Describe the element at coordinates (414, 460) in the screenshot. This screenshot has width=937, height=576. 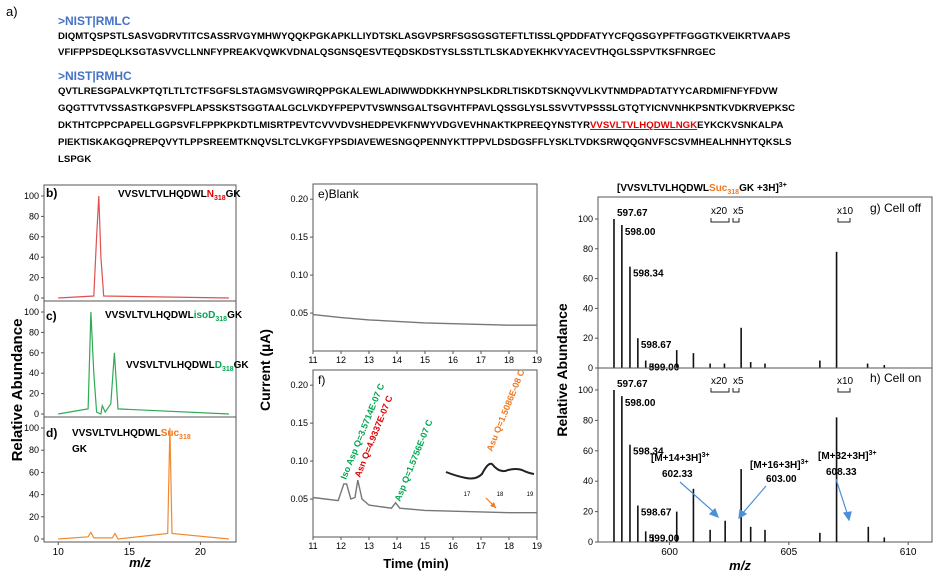
I see `annotation-asp: Asp Q=1.5756E-07 C` at that location.